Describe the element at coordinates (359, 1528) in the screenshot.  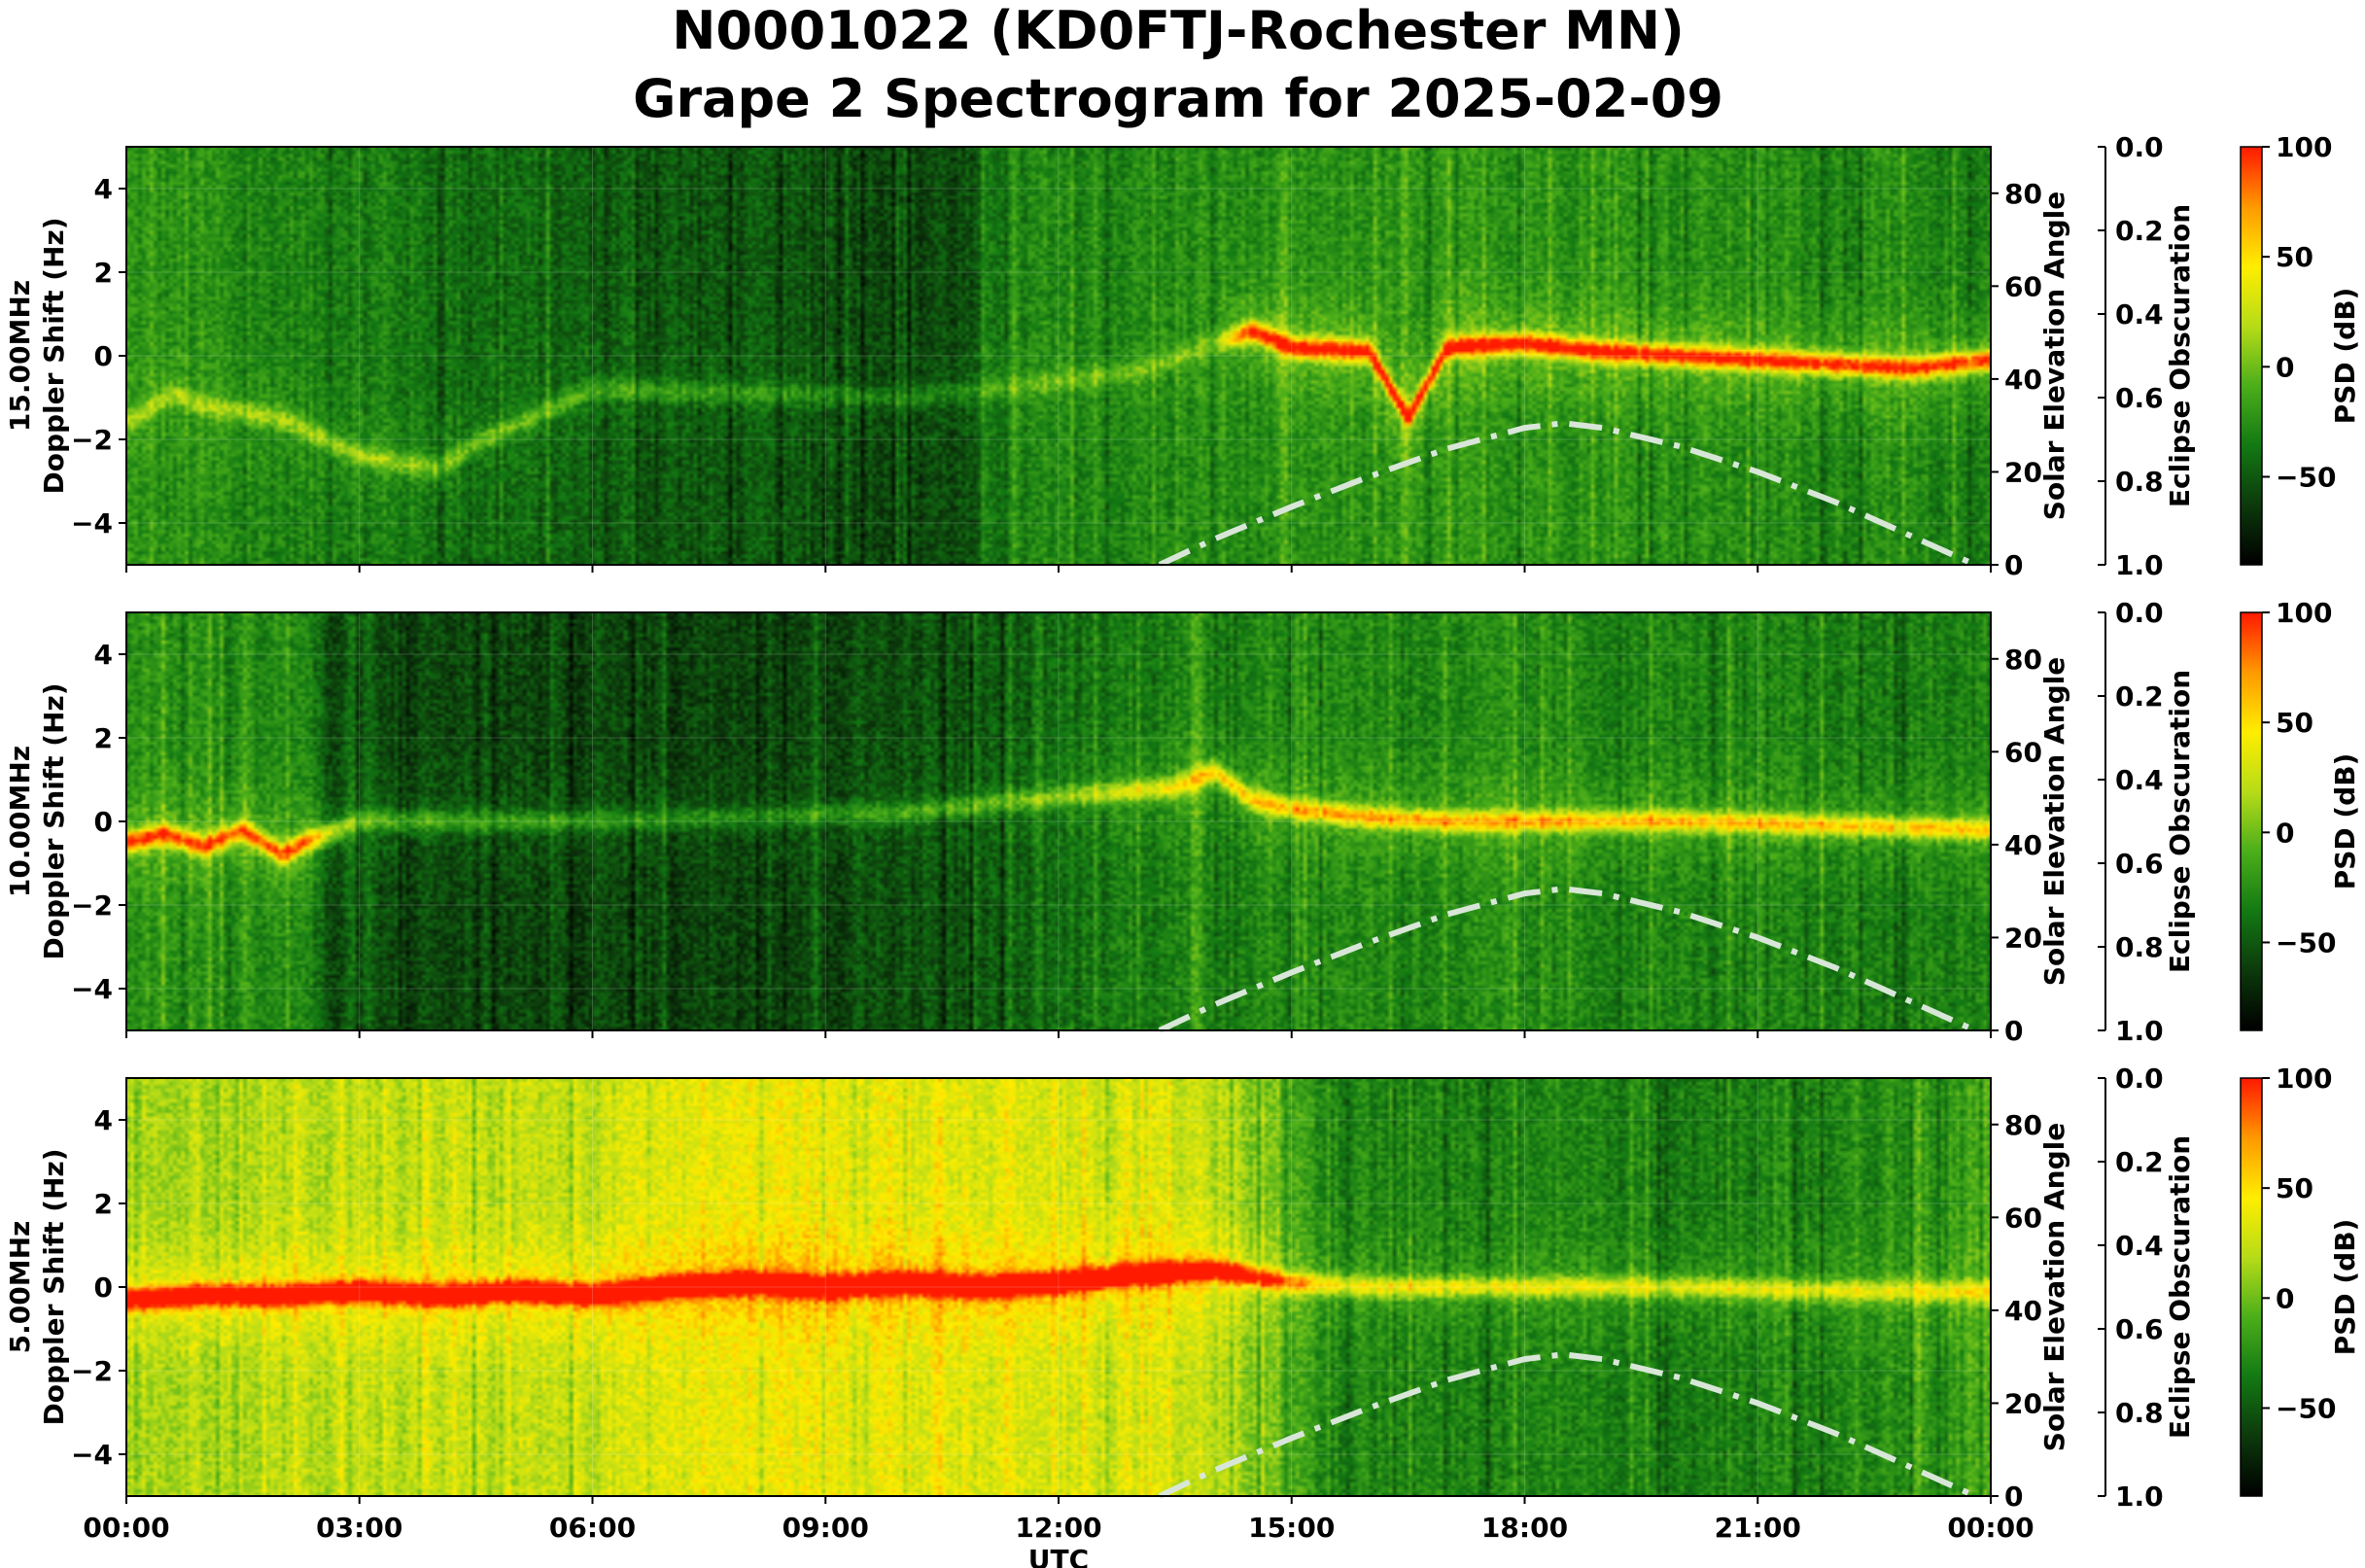
I see `x-tick-label: 03:00` at that location.